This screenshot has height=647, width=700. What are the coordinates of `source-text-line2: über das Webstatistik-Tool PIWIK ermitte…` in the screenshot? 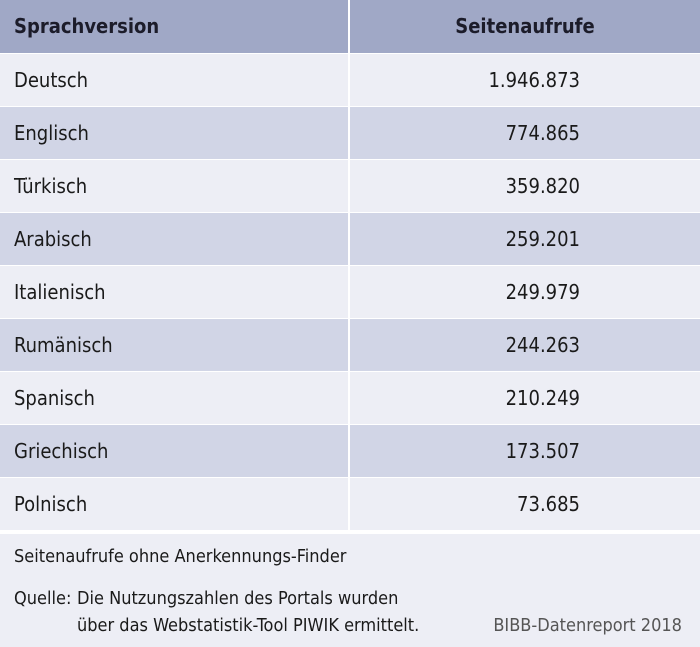 It's located at (248, 625).